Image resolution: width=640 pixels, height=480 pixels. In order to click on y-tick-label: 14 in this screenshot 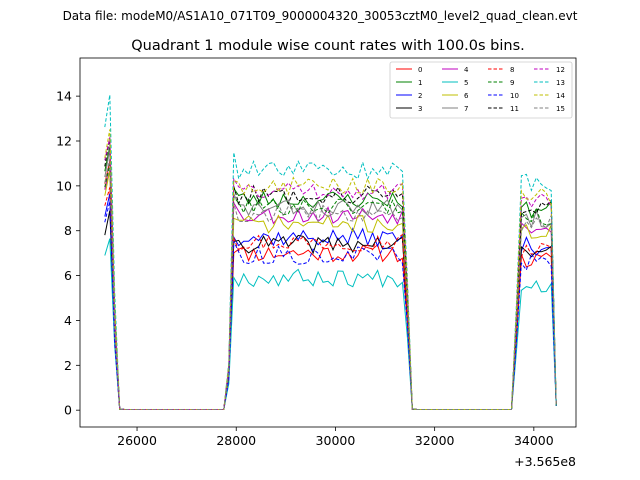, I will do `click(64, 96)`.